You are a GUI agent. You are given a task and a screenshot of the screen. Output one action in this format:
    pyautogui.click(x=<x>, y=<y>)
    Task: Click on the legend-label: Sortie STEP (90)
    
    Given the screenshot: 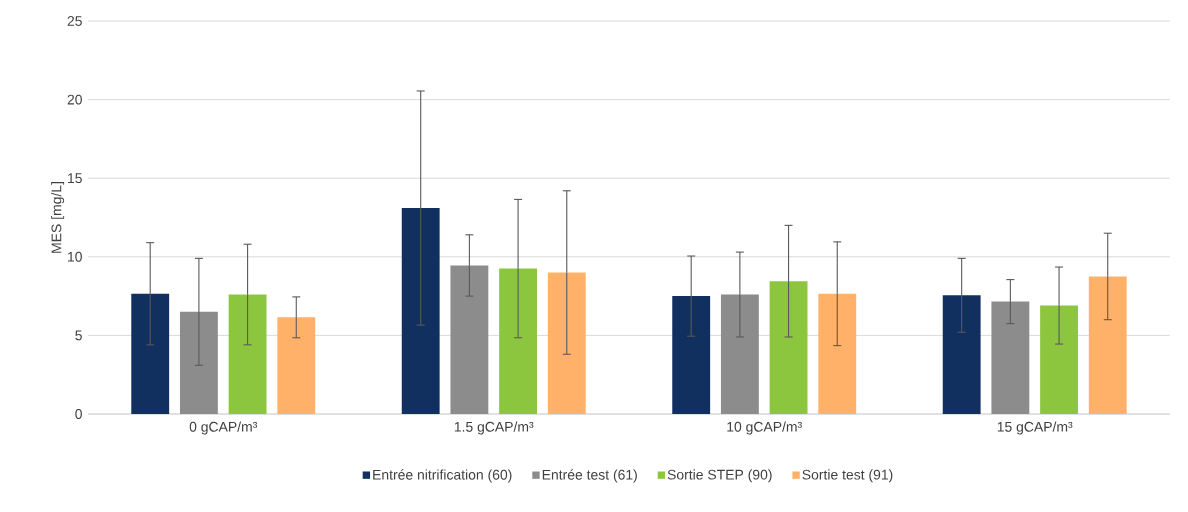 What is the action you would take?
    pyautogui.click(x=719, y=476)
    